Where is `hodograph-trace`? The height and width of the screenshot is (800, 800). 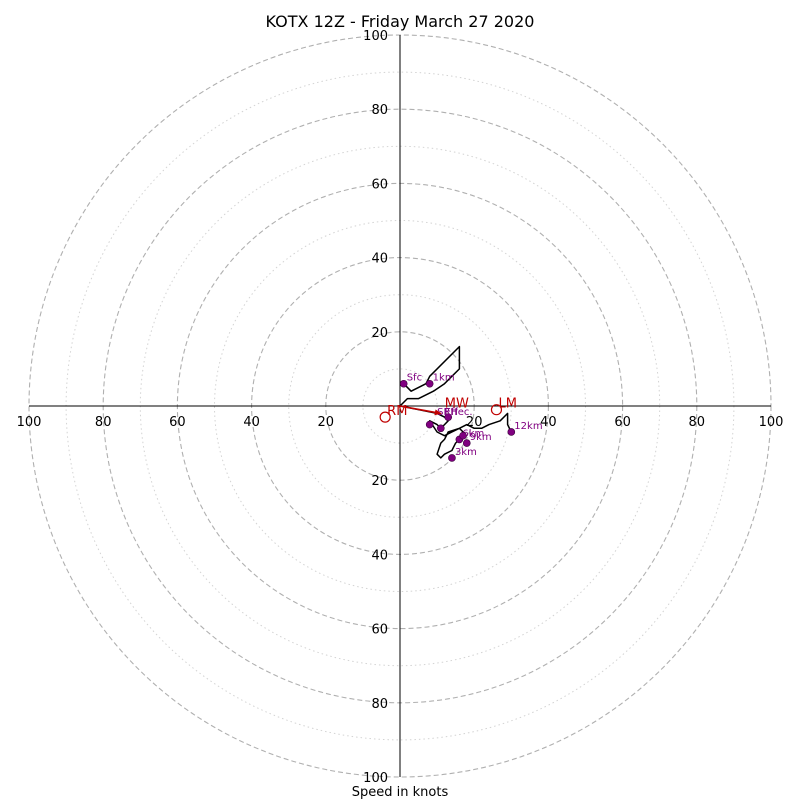 hodograph-trace is located at coordinates (455, 402).